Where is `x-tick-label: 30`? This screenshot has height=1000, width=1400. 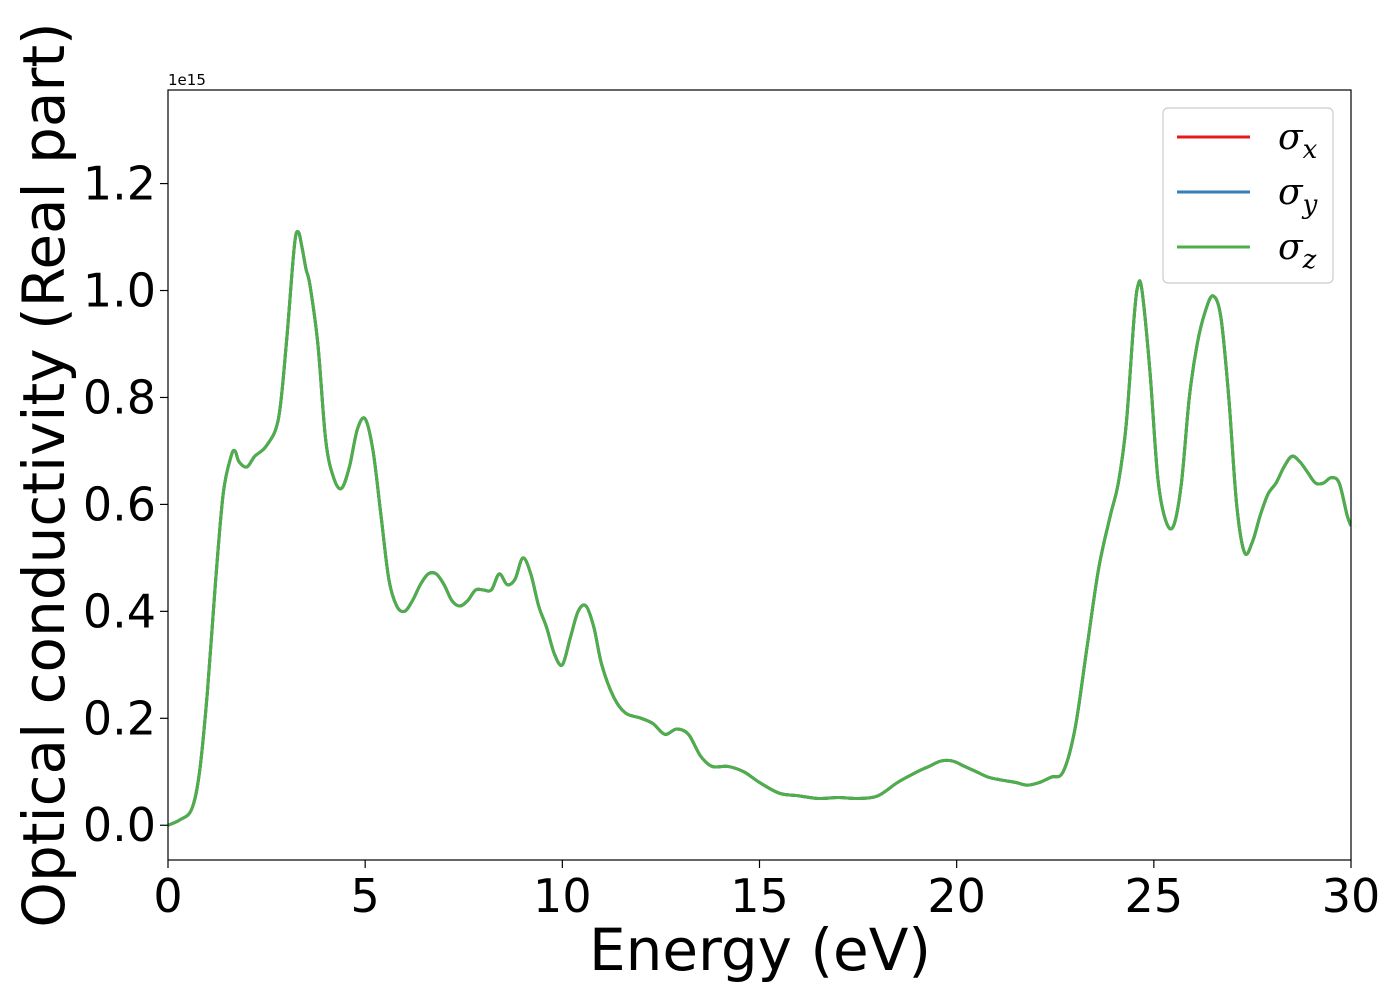 x-tick-label: 30 is located at coordinates (1351, 896).